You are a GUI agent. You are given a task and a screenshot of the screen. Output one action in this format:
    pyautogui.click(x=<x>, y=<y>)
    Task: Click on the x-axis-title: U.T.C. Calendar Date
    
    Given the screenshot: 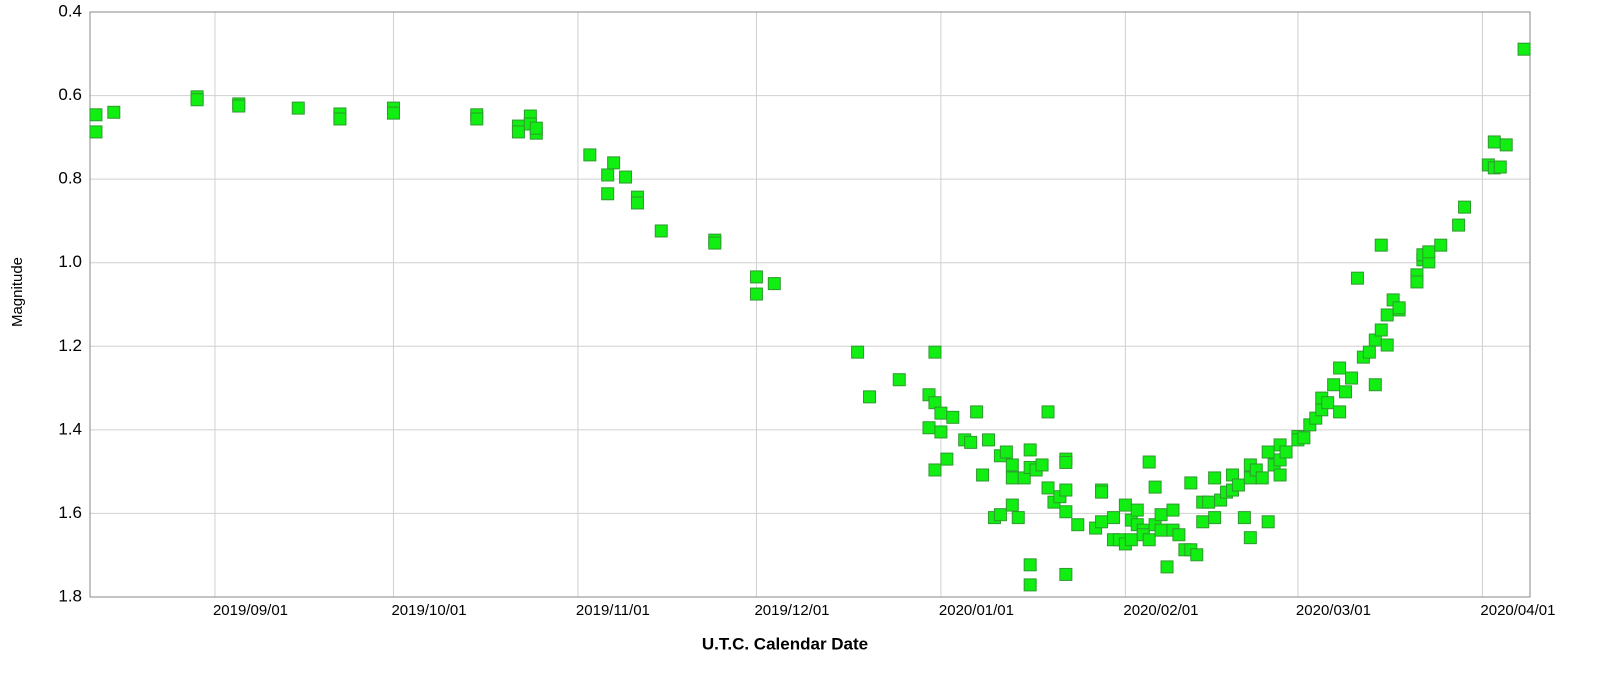 What is the action you would take?
    pyautogui.click(x=785, y=643)
    